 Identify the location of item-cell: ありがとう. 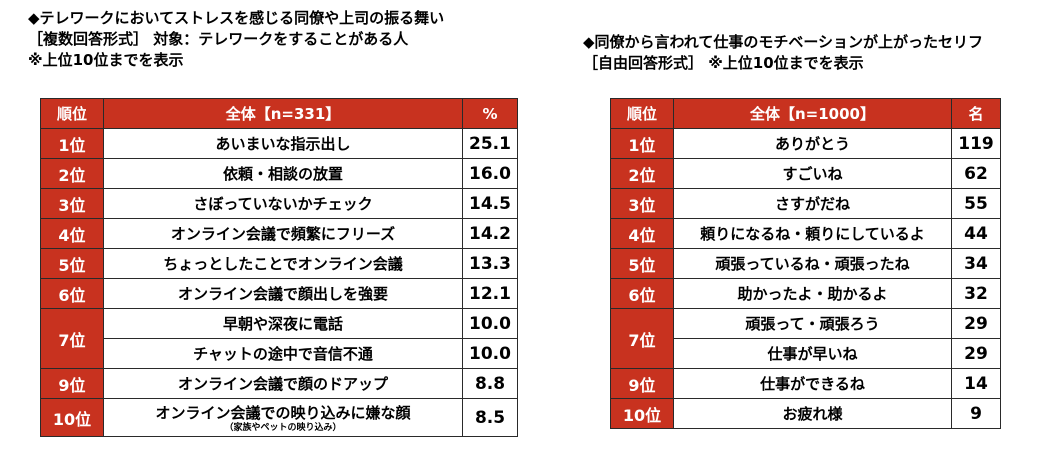
(812, 143).